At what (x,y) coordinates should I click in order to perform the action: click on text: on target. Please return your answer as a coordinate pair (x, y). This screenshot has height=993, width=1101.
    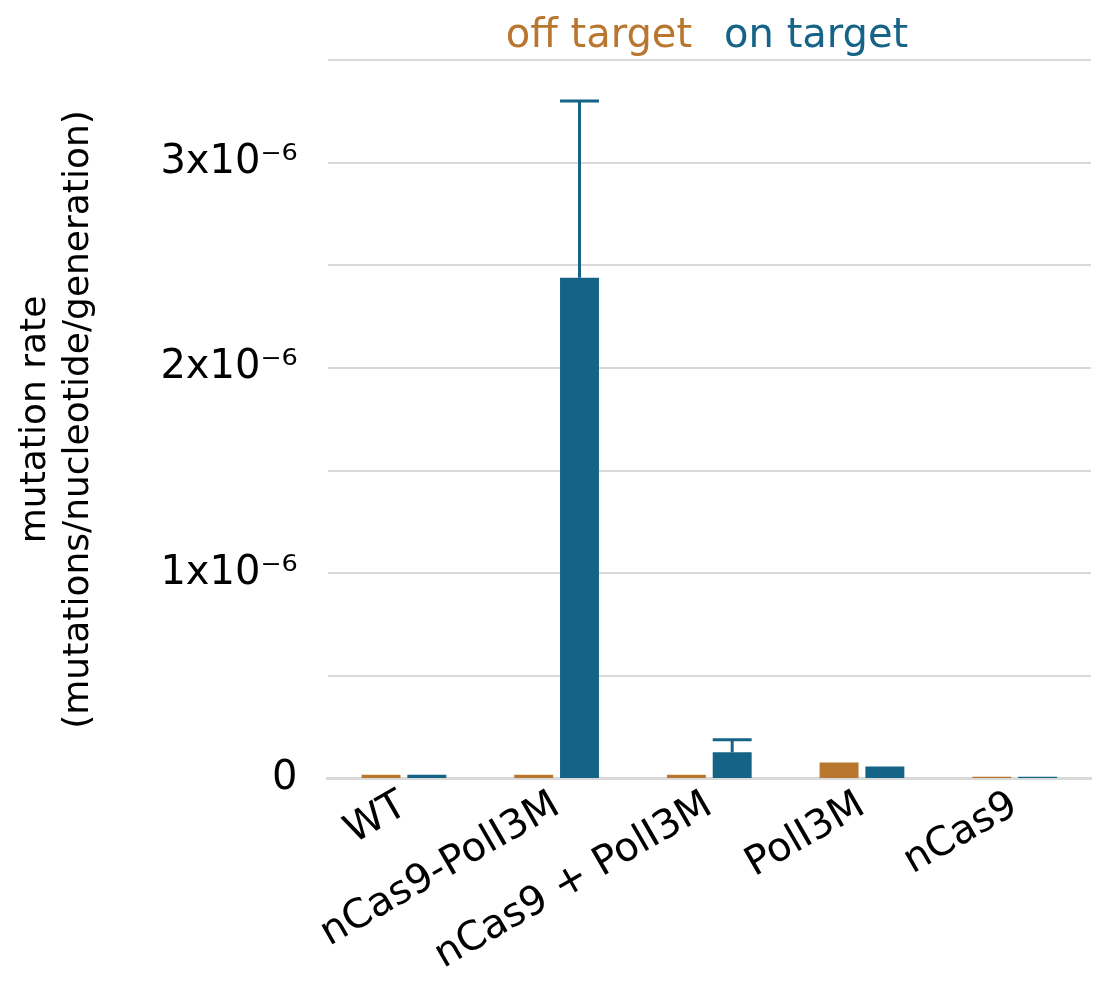
    Looking at the image, I should click on (816, 33).